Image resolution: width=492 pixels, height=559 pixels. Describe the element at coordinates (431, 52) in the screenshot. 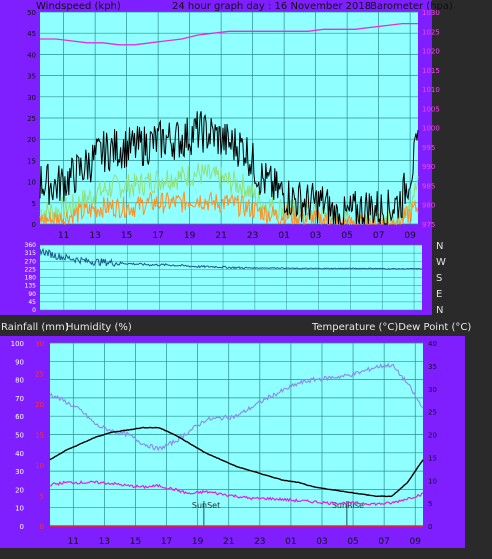

I see `barometer-tick-label: 1020` at that location.